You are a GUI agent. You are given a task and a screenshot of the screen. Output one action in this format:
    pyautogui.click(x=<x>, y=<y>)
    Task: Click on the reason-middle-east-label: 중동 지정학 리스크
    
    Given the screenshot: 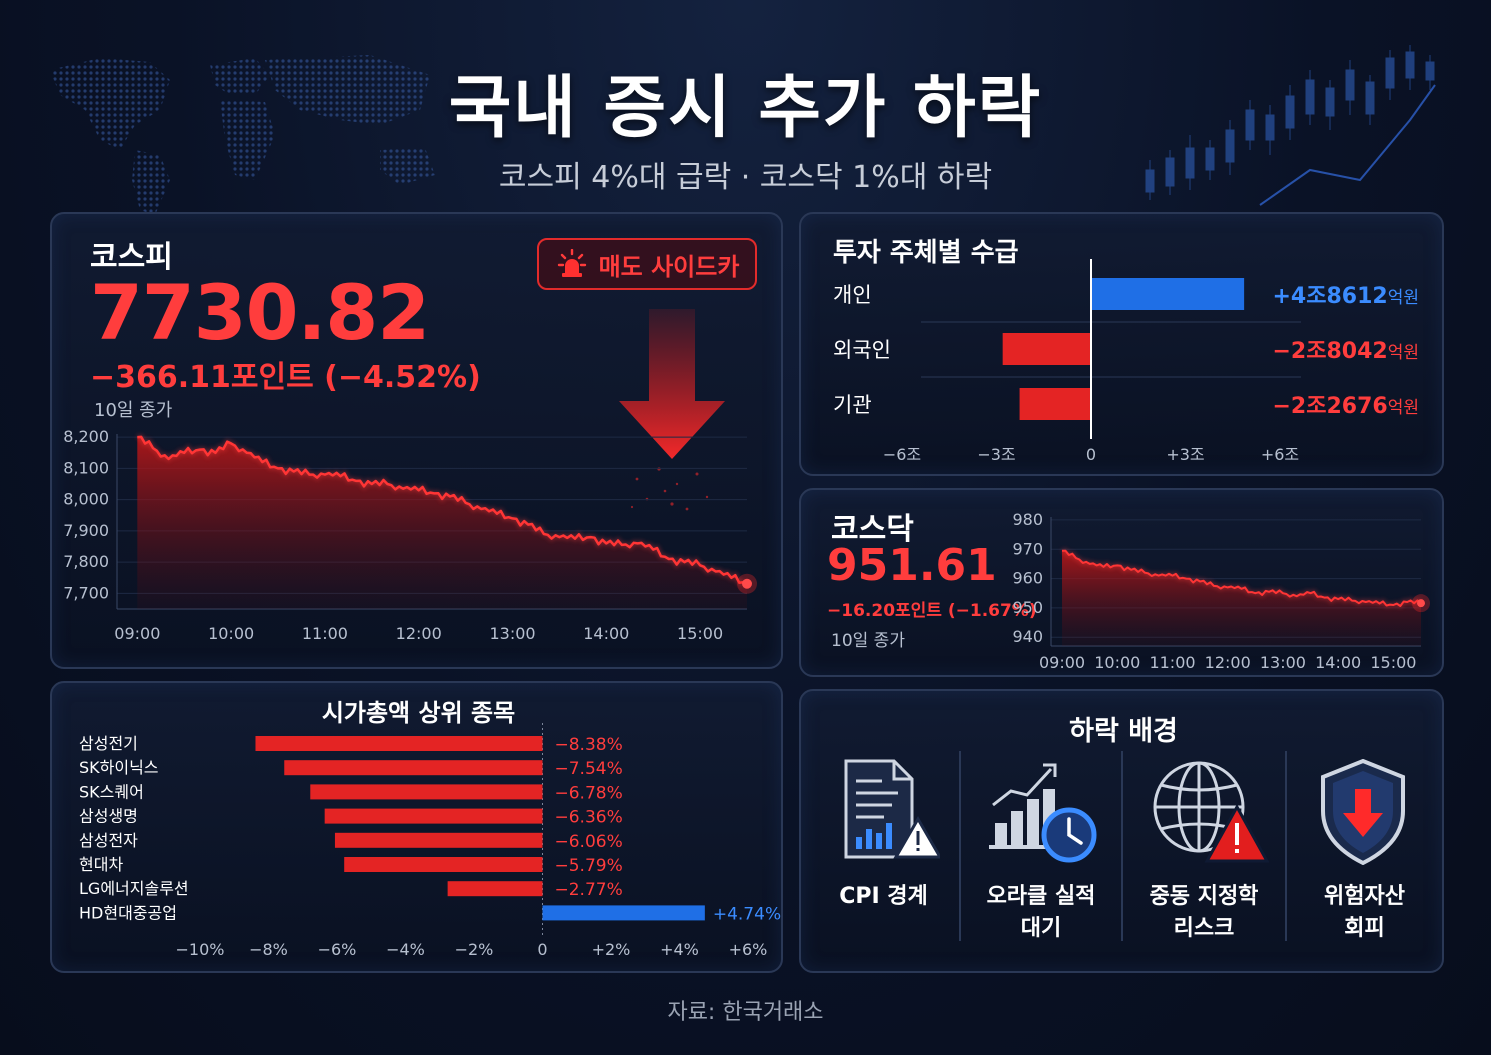 What is the action you would take?
    pyautogui.click(x=1204, y=913)
    